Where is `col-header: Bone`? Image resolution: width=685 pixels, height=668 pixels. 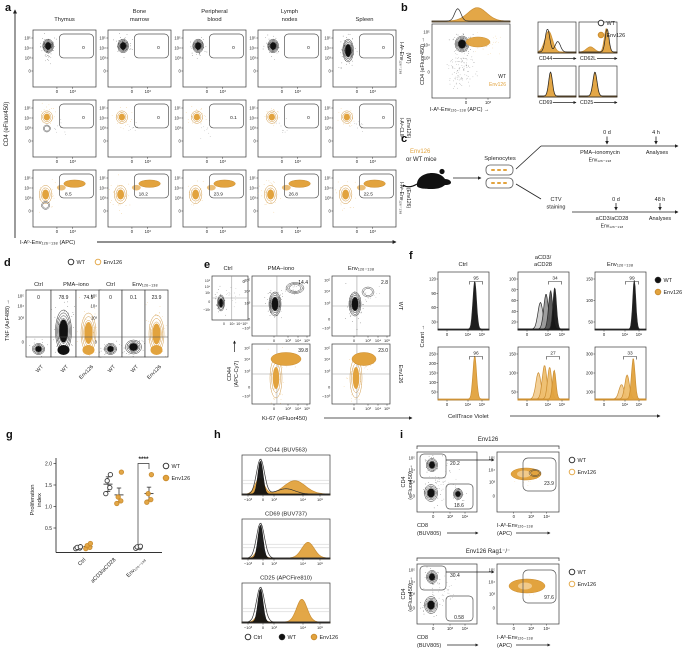 col-header: Bone is located at coordinates (140, 12).